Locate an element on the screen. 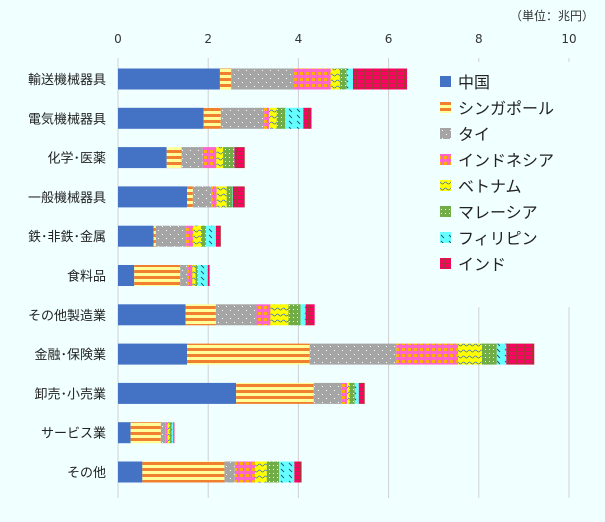  category-label: 電気機械器具 is located at coordinates (67, 119).